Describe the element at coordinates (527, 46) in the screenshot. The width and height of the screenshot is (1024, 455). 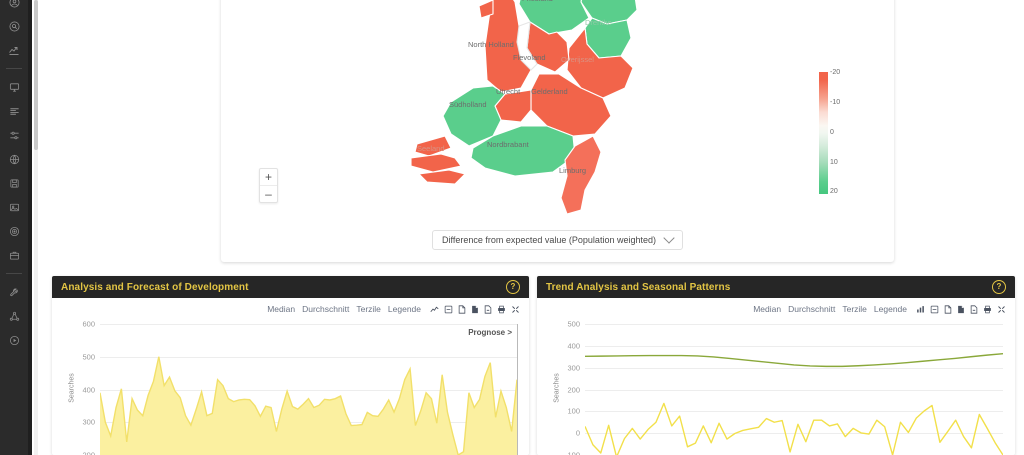
I see `map-waterbody-ijsselmeer` at that location.